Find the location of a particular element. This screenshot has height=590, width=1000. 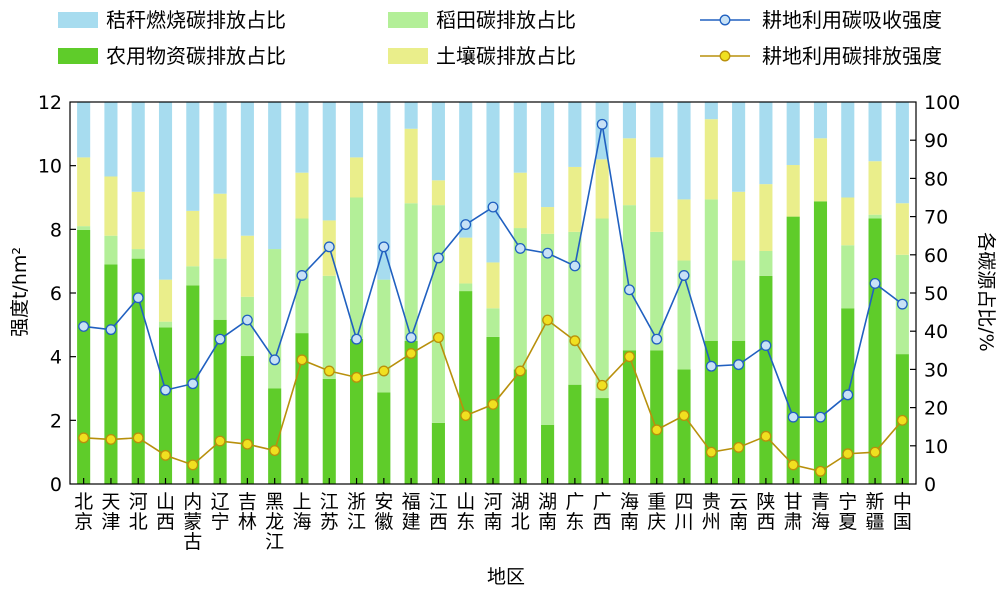

x-tick-label: 北京 is located at coordinates (83, 512).